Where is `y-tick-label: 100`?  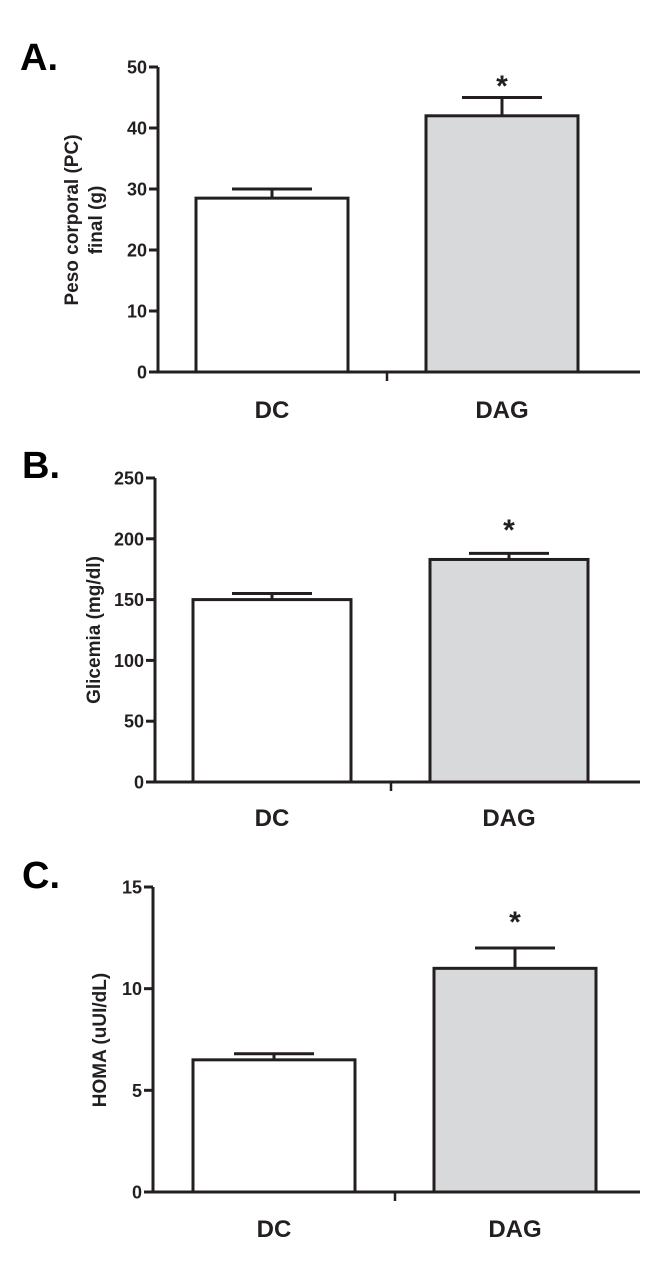 y-tick-label: 100 is located at coordinates (129, 661).